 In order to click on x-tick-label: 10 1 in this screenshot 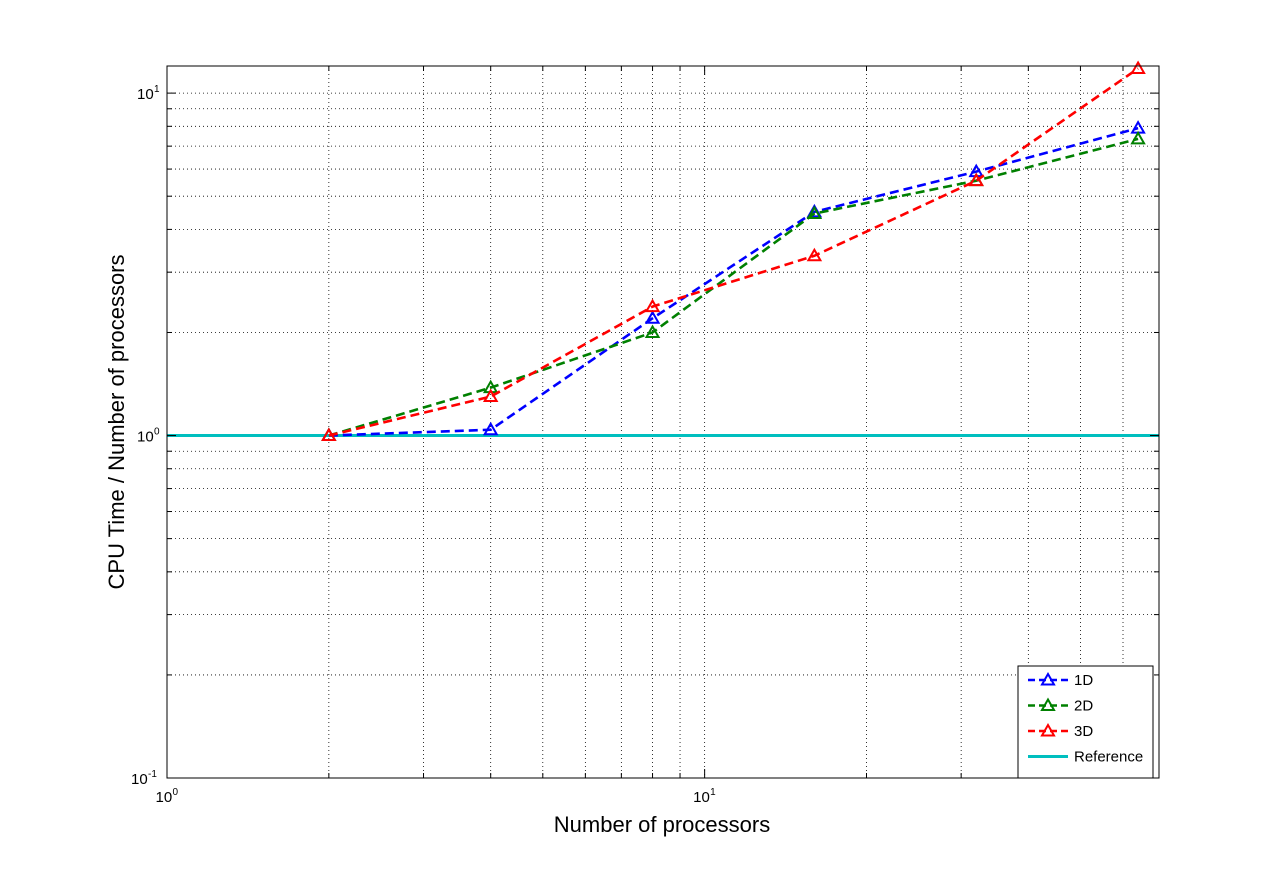, I will do `click(704, 796)`.